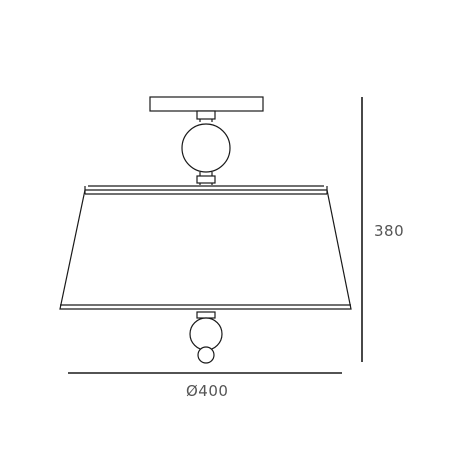 The height and width of the screenshot is (452, 452). I want to click on bottom-finial, so click(206, 337).